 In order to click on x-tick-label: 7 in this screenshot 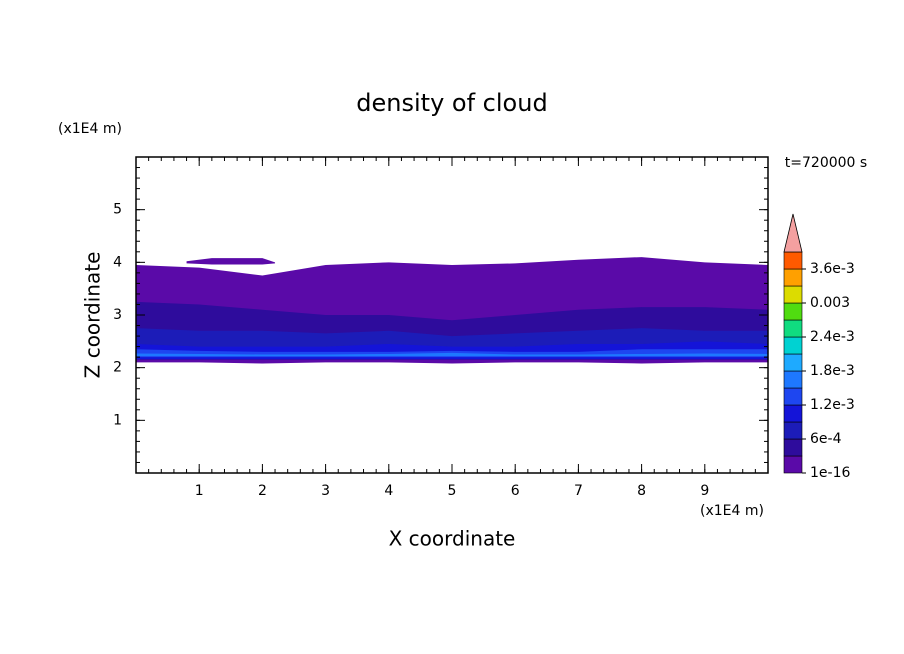, I will do `click(578, 491)`.